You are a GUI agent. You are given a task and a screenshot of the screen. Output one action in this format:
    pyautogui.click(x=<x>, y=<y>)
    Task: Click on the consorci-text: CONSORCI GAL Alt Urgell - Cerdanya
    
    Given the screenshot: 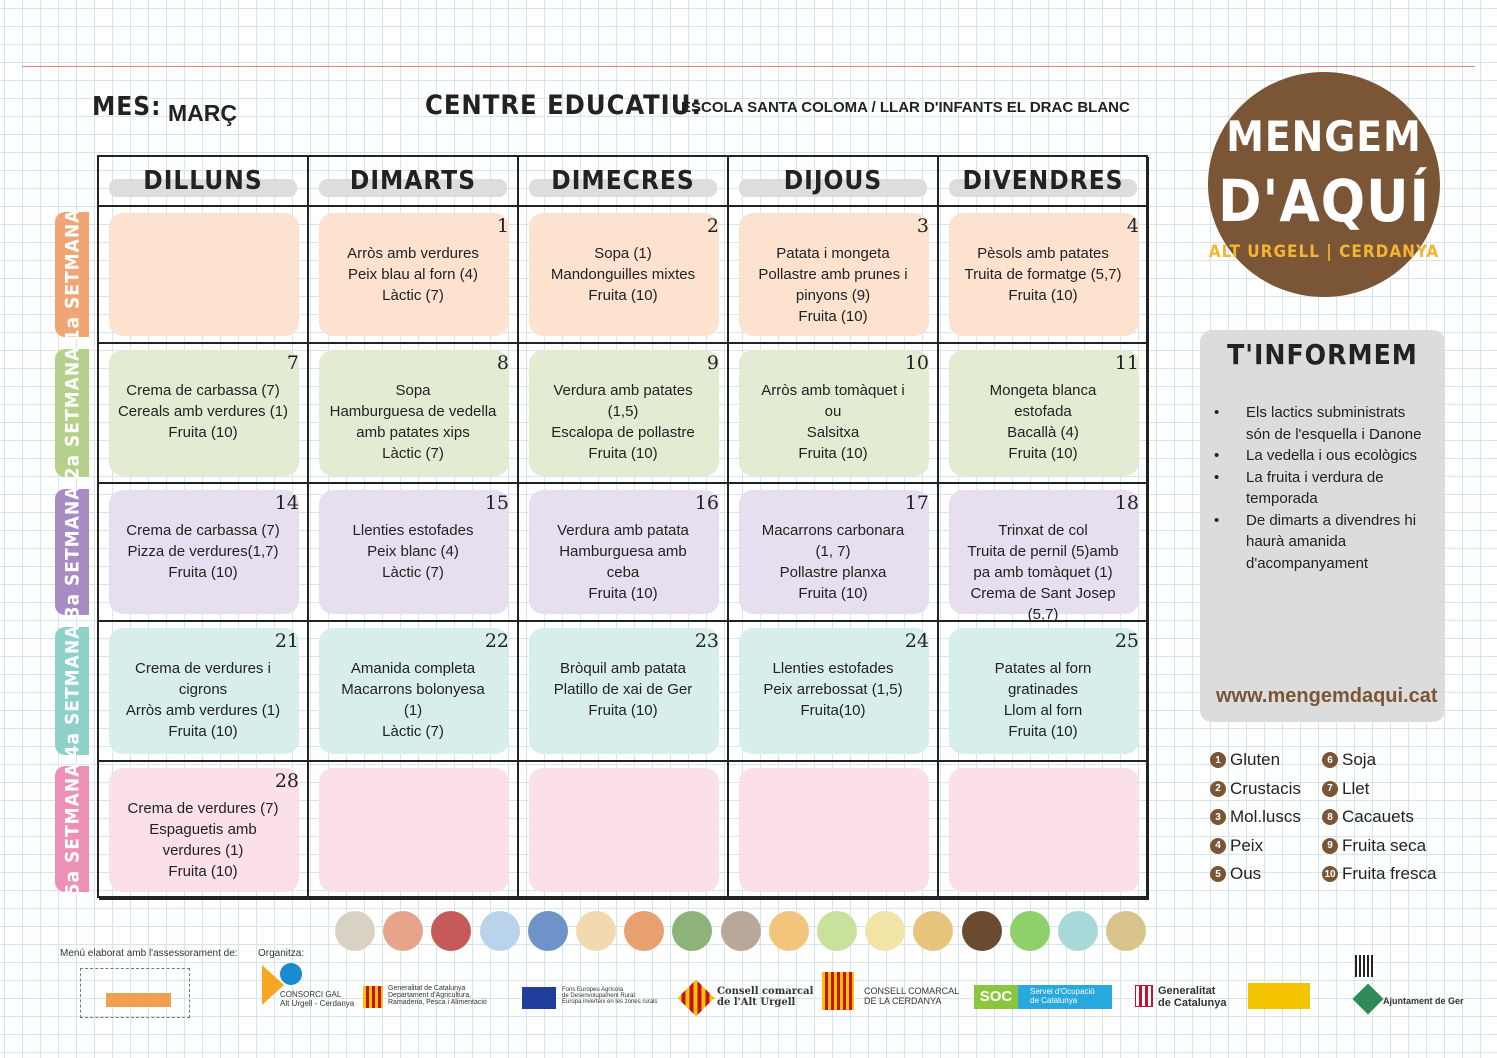 What is the action you would take?
    pyautogui.click(x=317, y=999)
    